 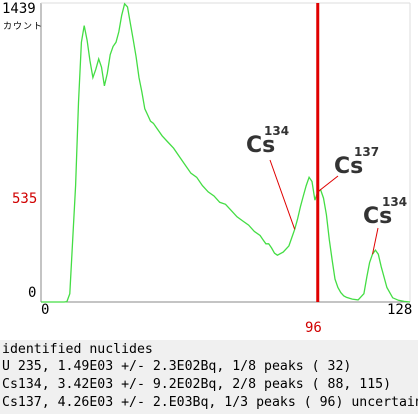 What do you see at coordinates (400, 310) in the screenshot?
I see `x-axis-max-label: 128` at bounding box center [400, 310].